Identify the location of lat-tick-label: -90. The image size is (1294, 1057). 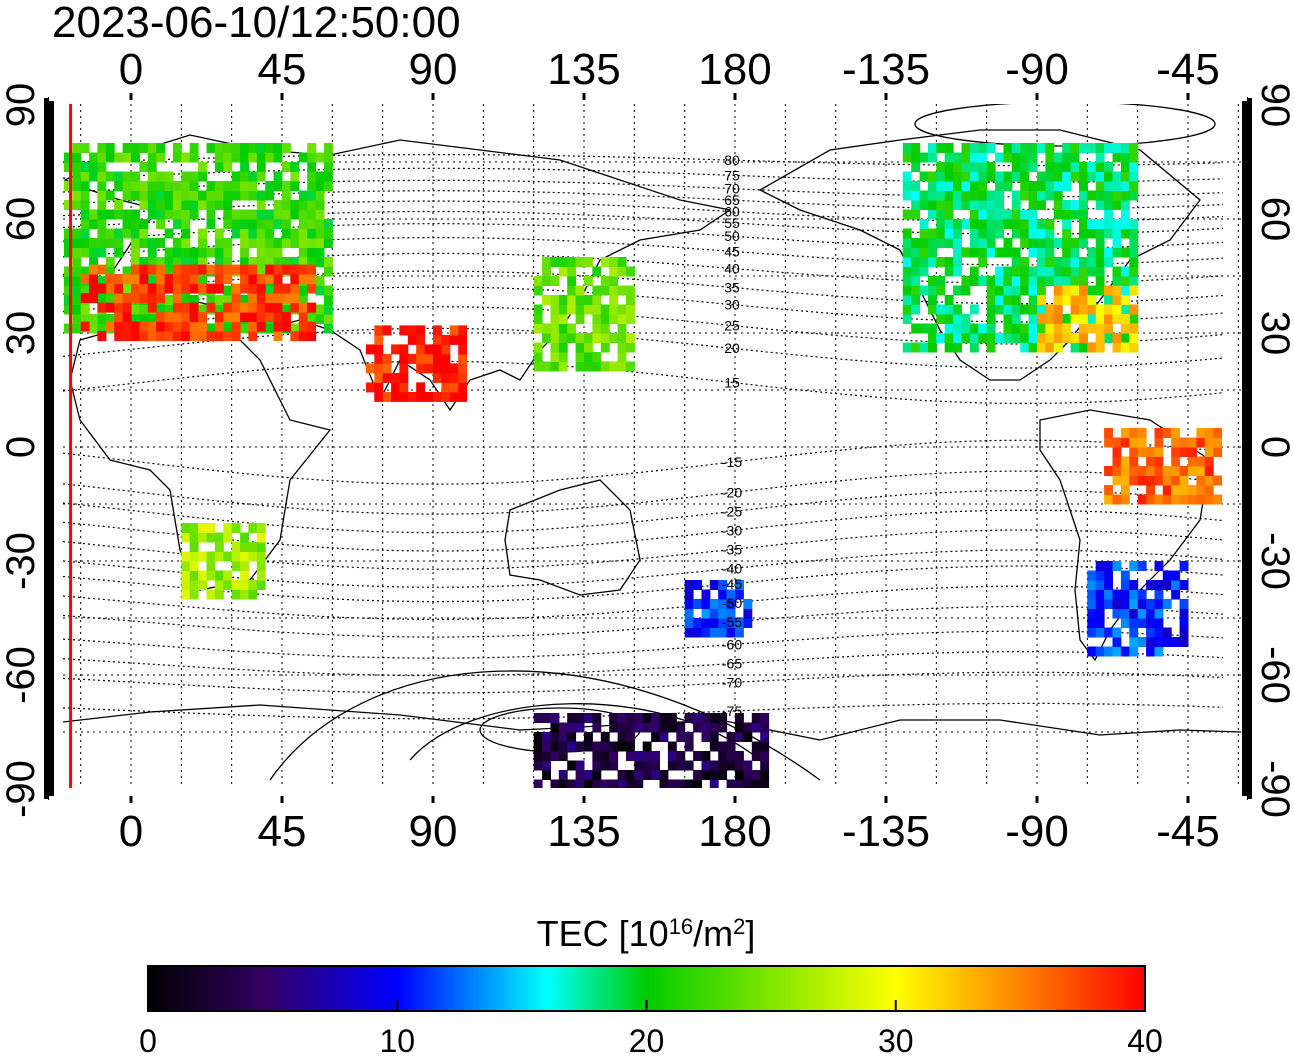
(21, 789).